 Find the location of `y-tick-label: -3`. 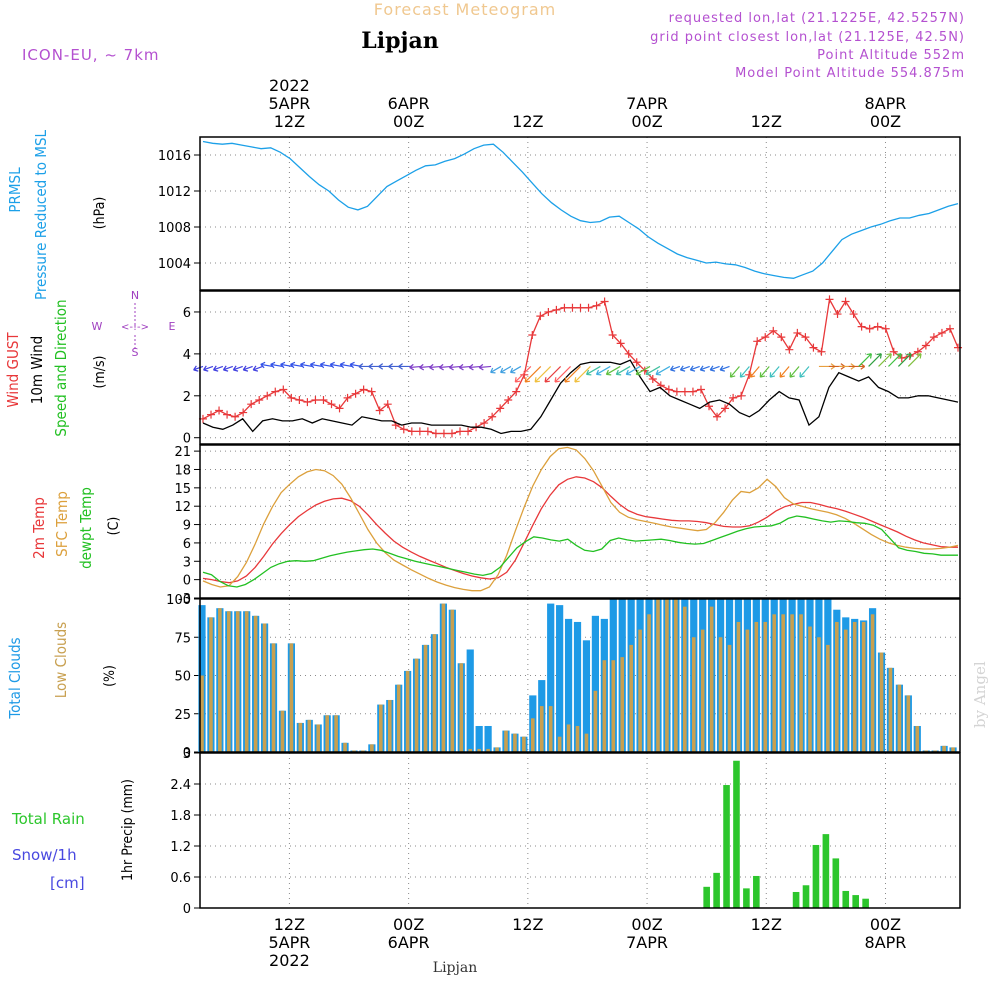

y-tick-label: -3 is located at coordinates (184, 599).